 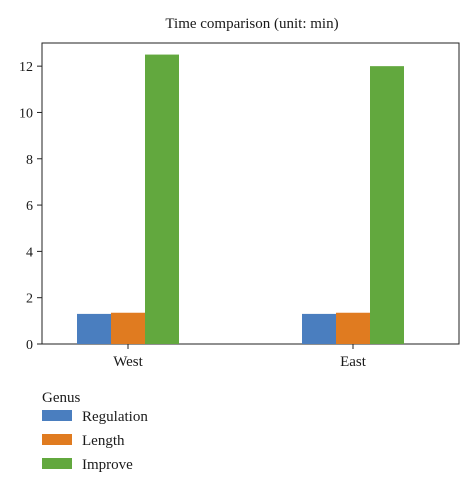 What do you see at coordinates (95, 431) in the screenshot?
I see `legend: Genus Regulation Length Improve` at bounding box center [95, 431].